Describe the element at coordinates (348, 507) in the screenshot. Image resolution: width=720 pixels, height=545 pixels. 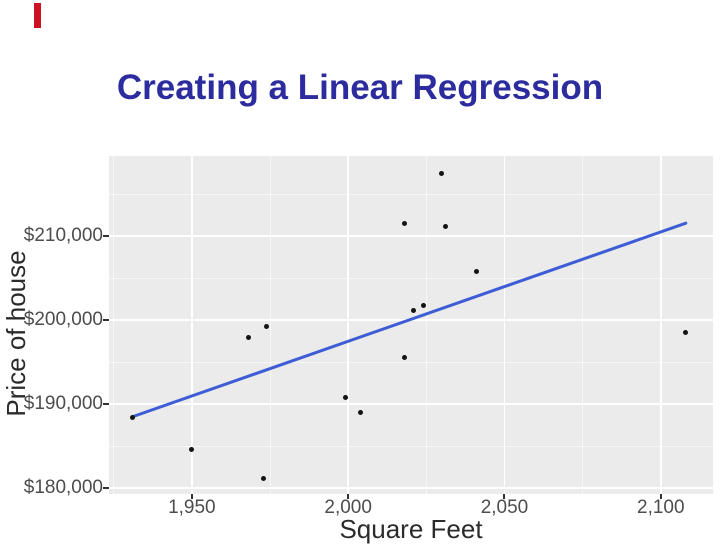
I see `x-tick-label: 2,000` at that location.